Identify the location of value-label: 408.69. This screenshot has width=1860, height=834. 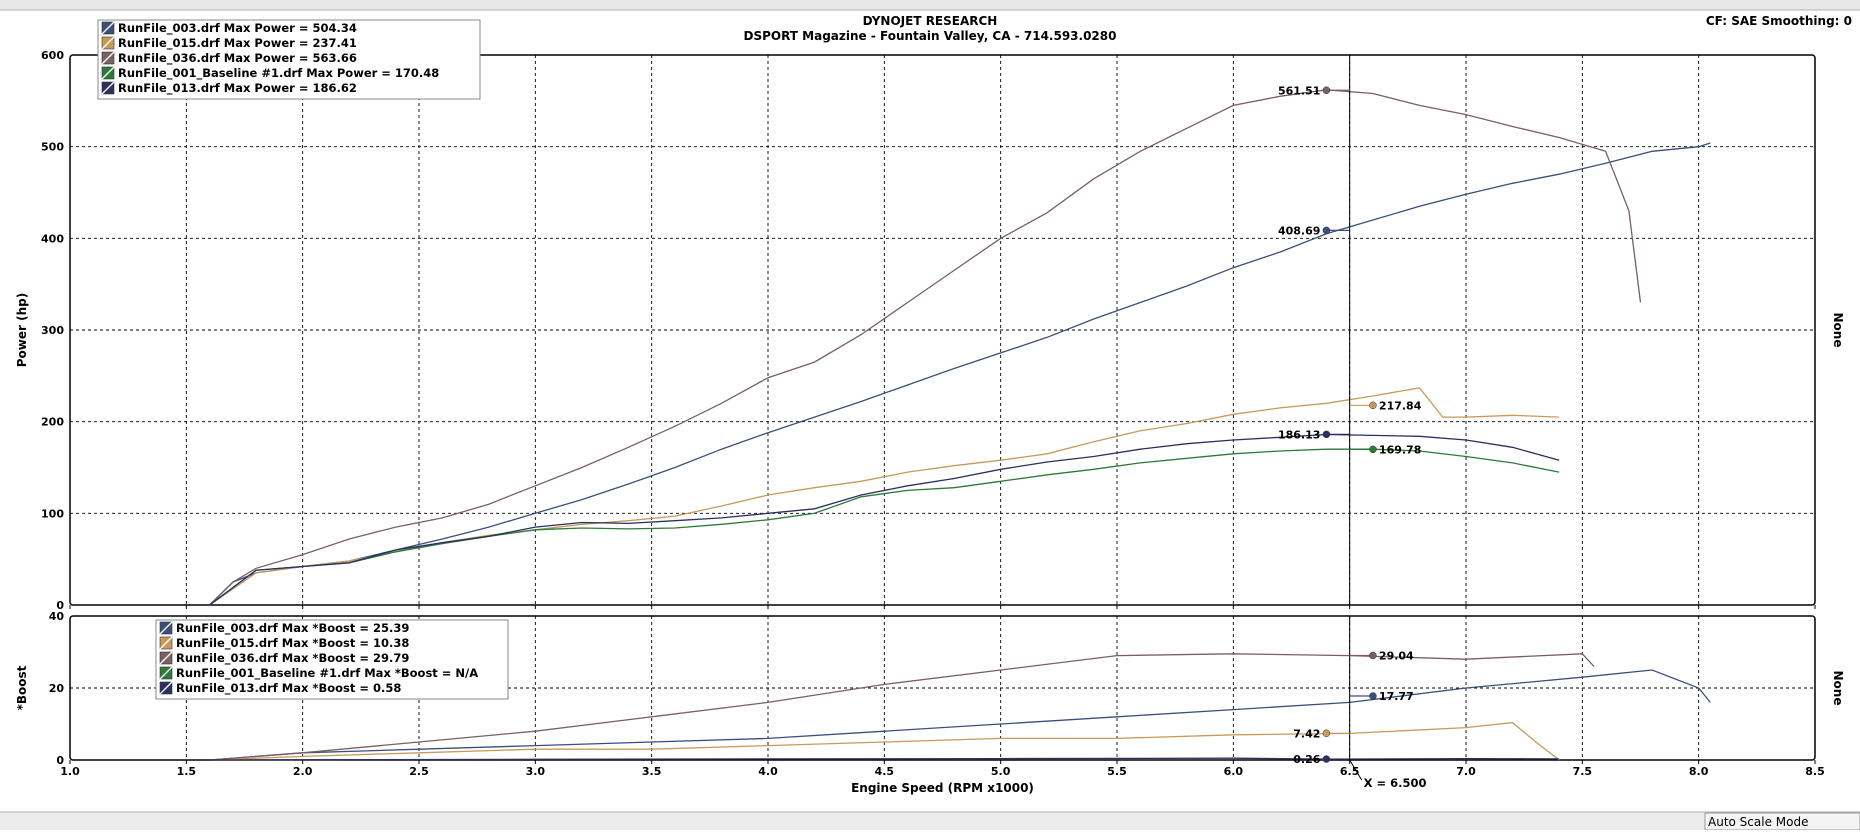
(1299, 230).